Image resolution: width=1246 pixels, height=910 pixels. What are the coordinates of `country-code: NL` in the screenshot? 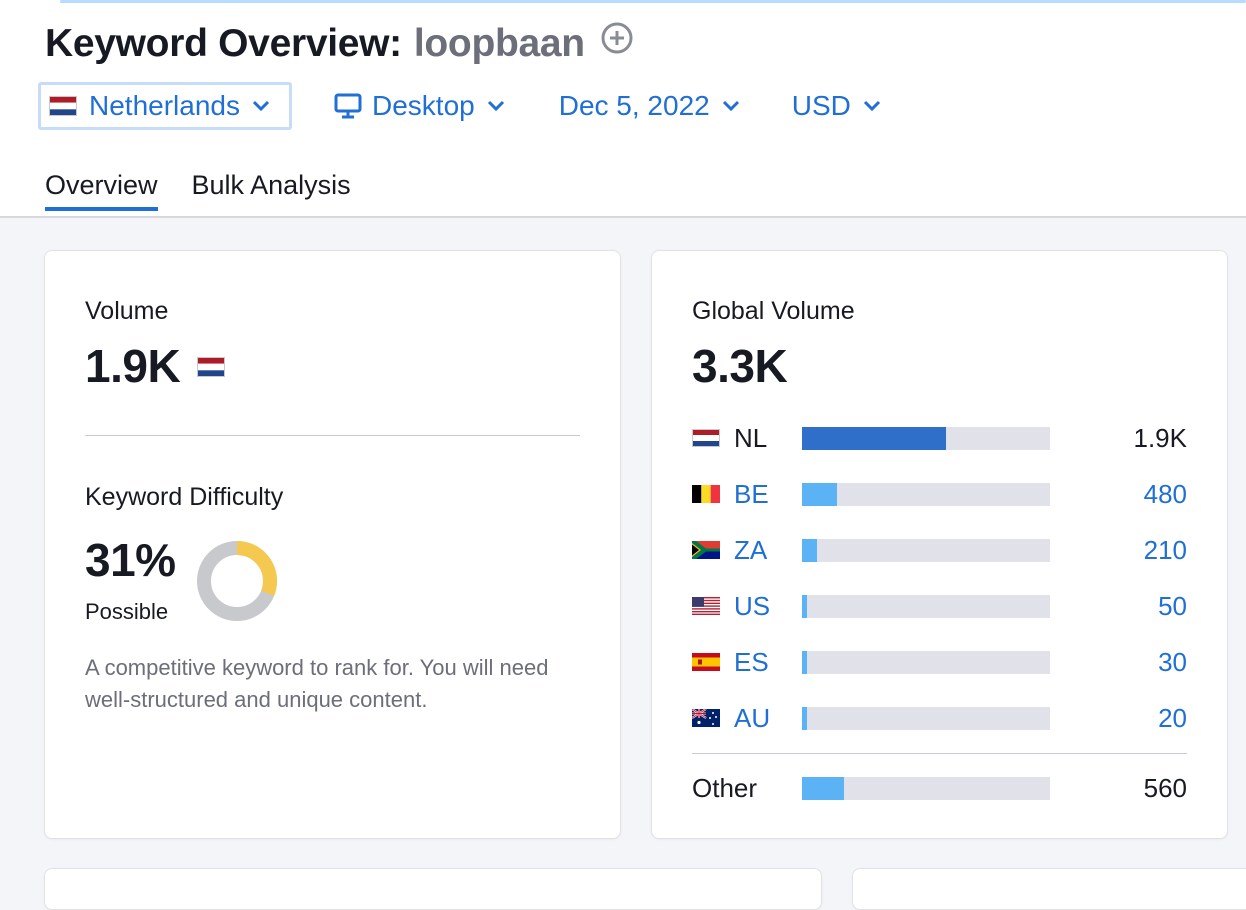 It's located at (751, 437).